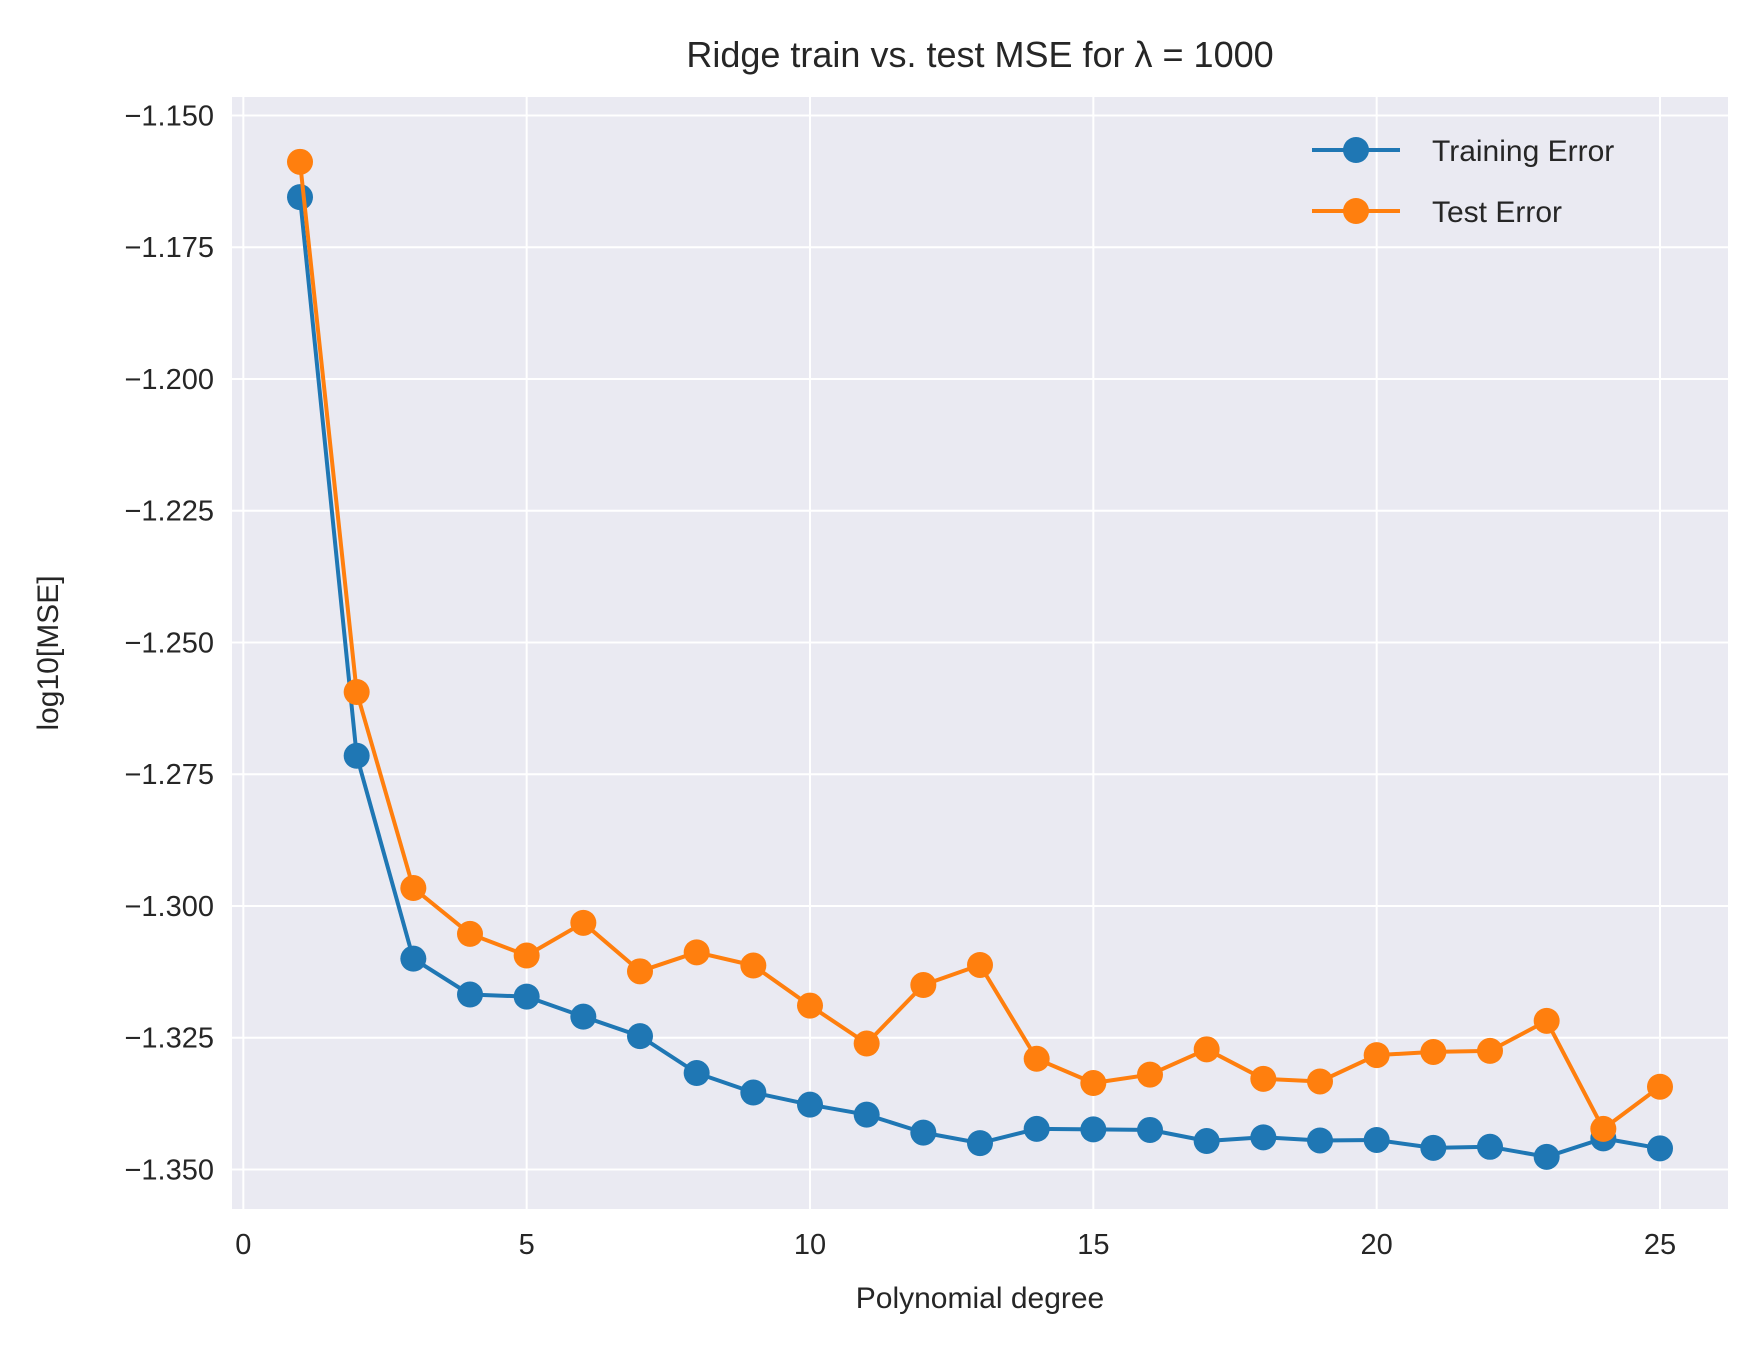 The image size is (1747, 1345). What do you see at coordinates (169, 775) in the screenshot?
I see `y-tick-label: −1.275` at bounding box center [169, 775].